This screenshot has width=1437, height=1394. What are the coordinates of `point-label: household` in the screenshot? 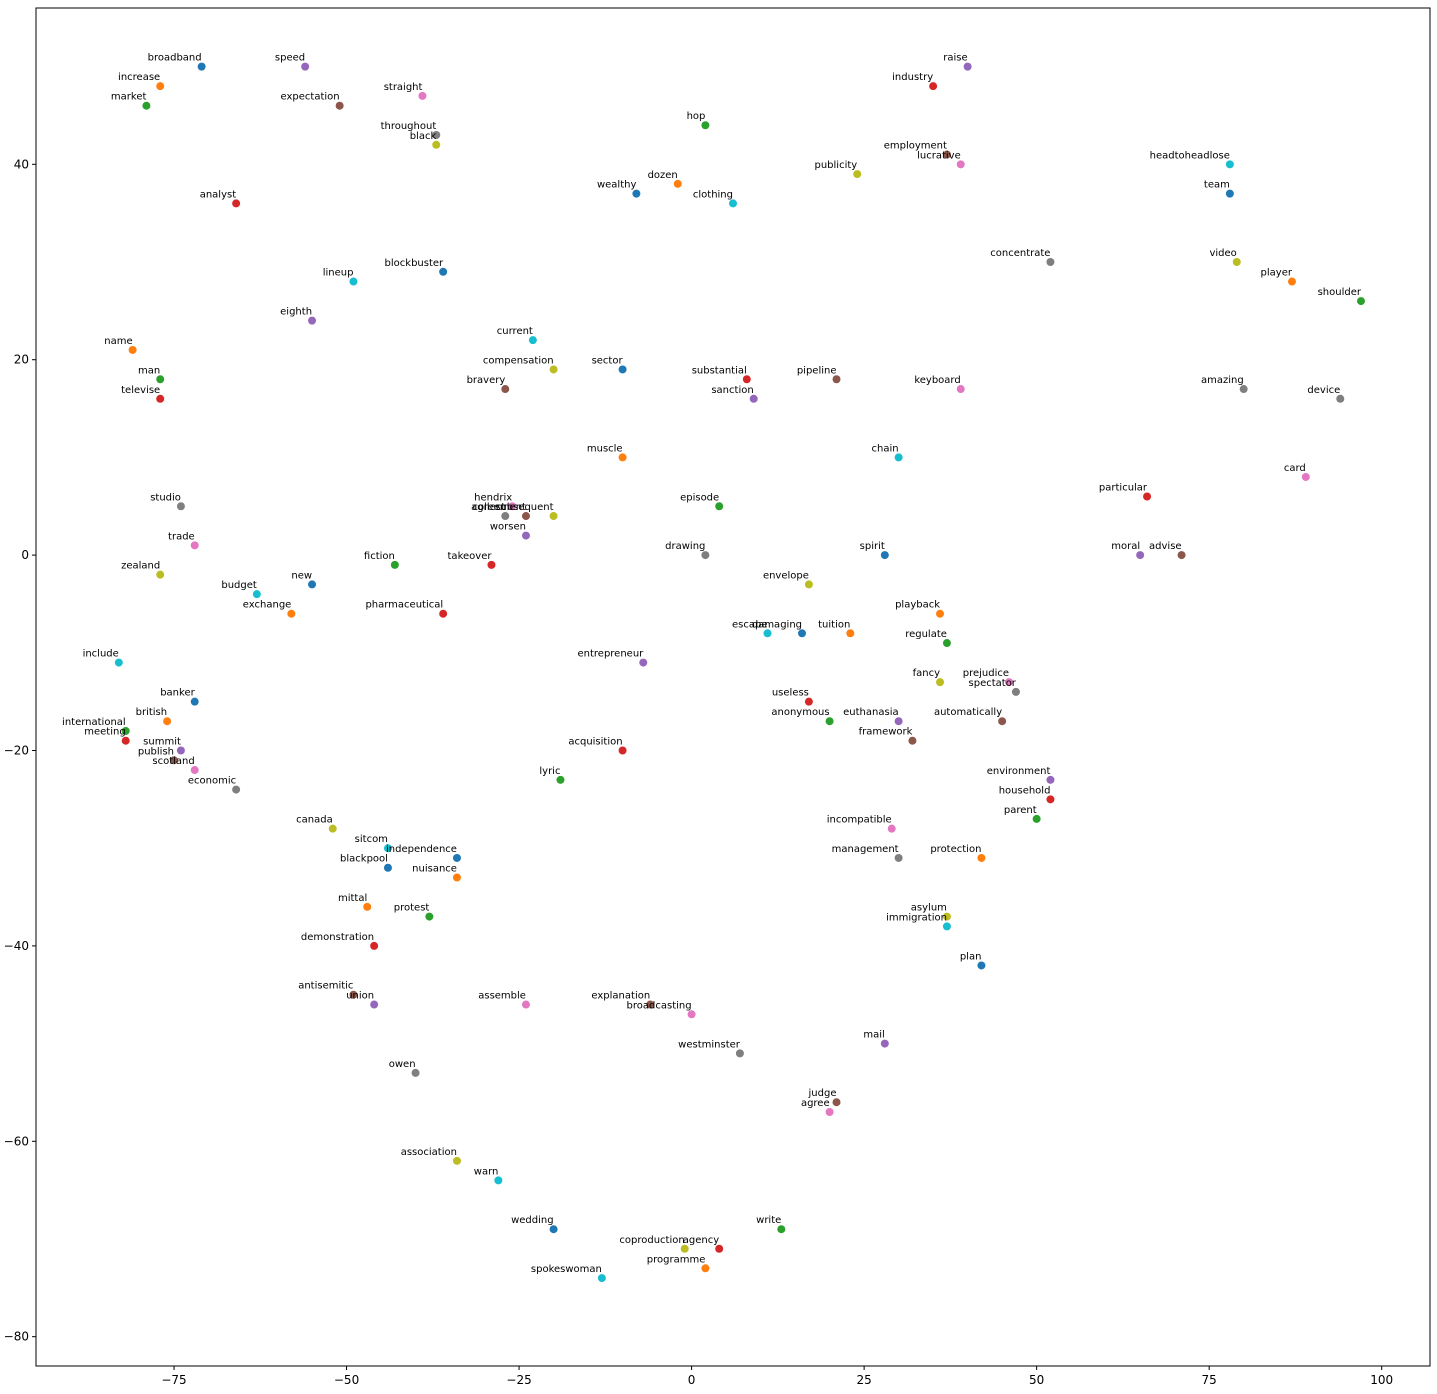 It's located at (1025, 790).